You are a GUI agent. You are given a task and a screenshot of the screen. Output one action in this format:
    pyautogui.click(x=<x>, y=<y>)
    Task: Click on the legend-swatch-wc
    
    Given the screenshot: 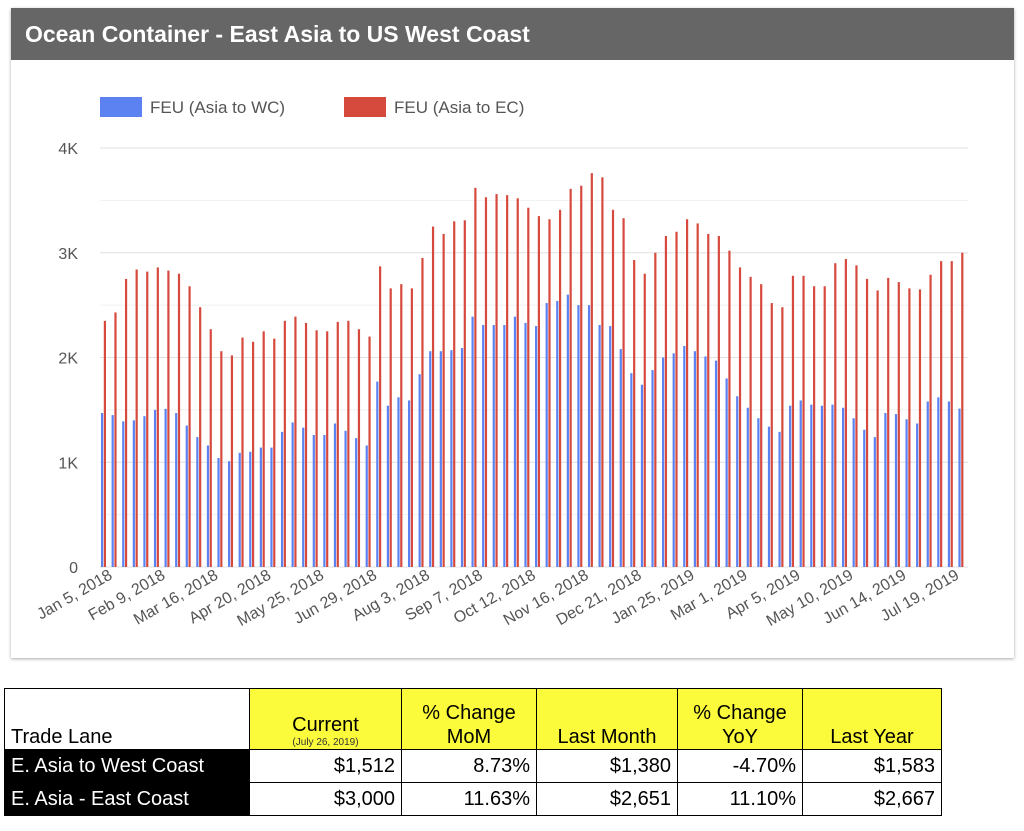 What is the action you would take?
    pyautogui.click(x=121, y=107)
    